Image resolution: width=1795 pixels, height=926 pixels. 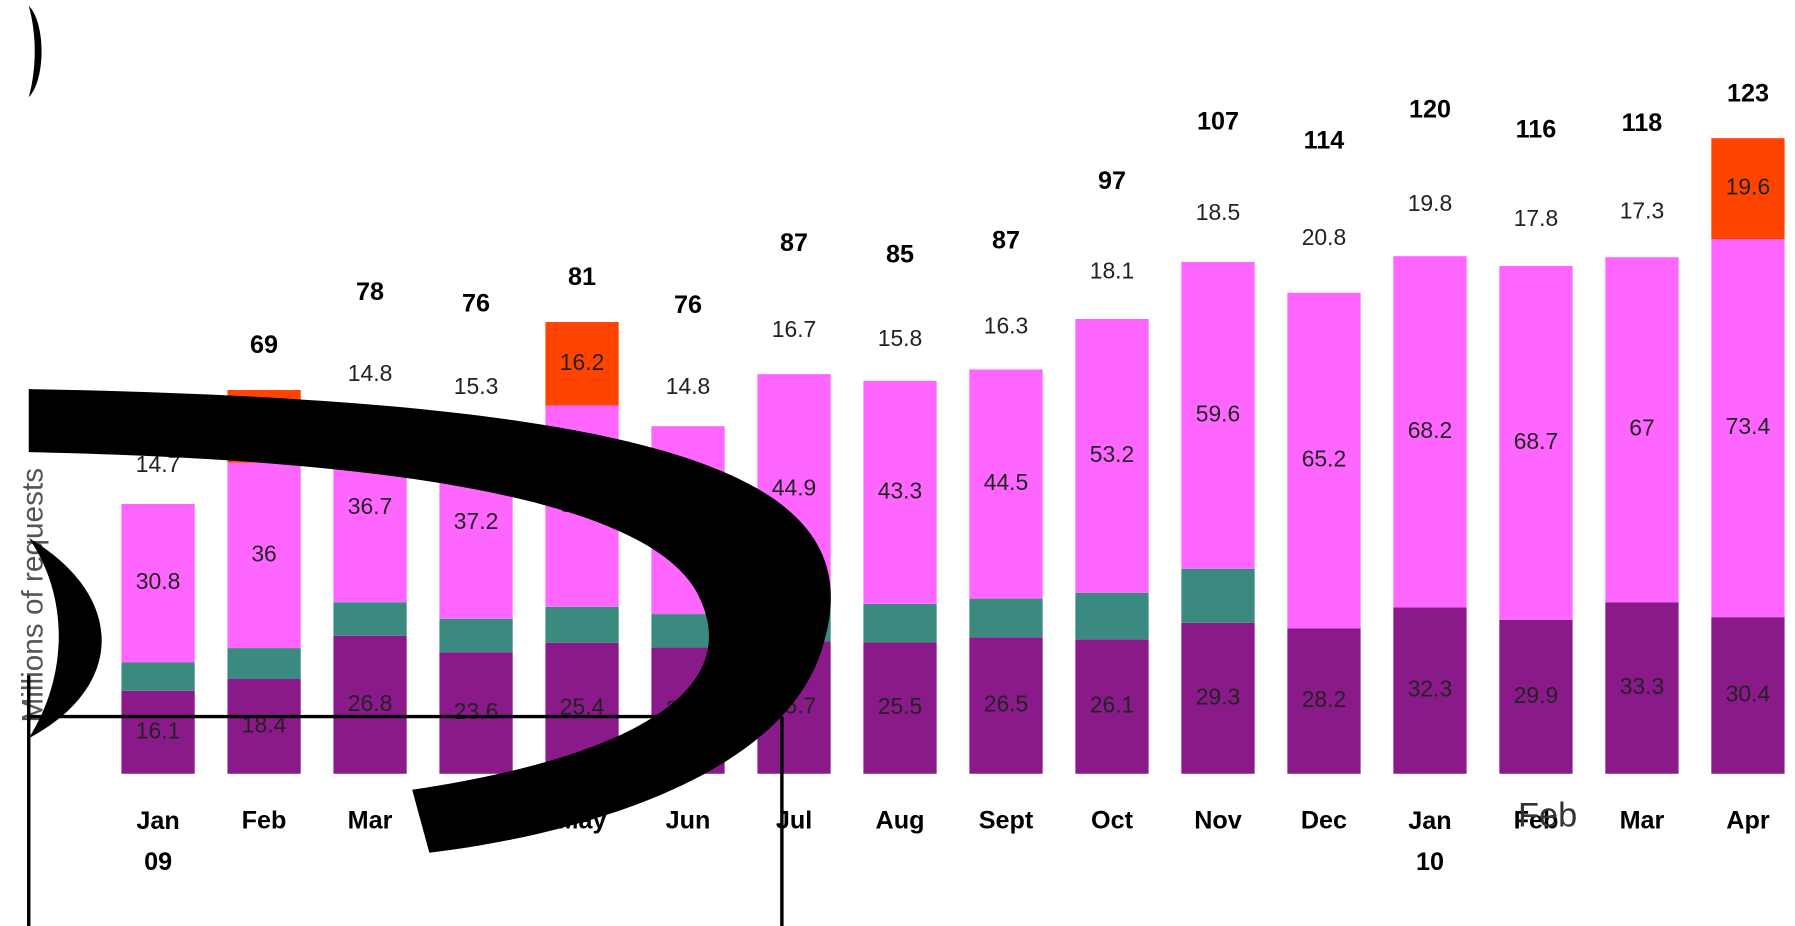 I want to click on total-label: 85, so click(x=900, y=255).